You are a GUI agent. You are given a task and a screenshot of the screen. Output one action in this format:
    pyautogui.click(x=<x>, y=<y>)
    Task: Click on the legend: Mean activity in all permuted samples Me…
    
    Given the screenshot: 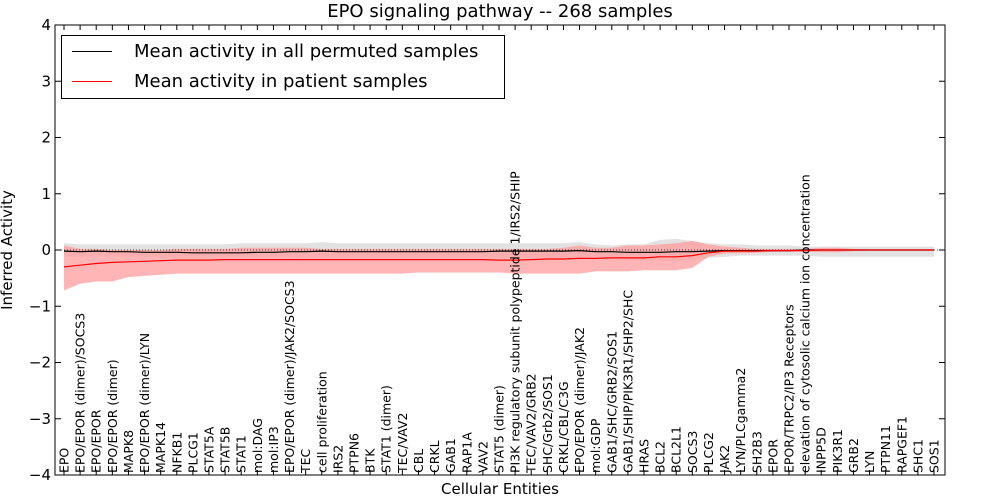 What is the action you would take?
    pyautogui.click(x=283, y=67)
    